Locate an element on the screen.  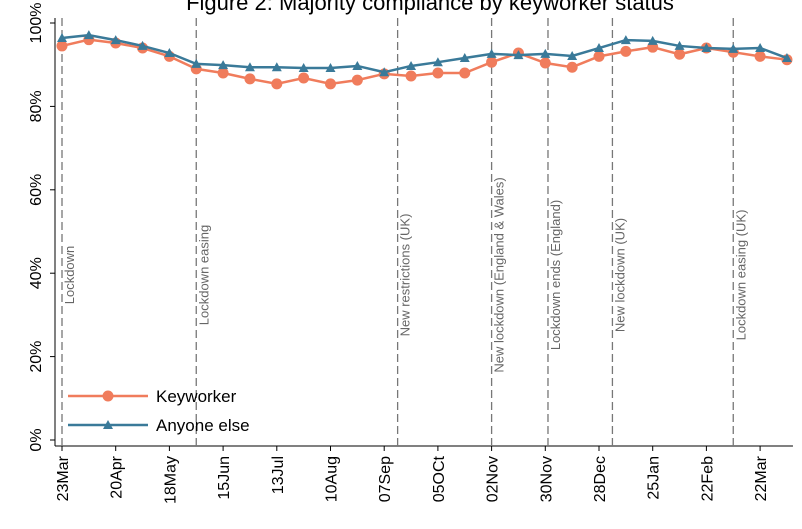
x-tick-label: 30Nov is located at coordinates (546, 479).